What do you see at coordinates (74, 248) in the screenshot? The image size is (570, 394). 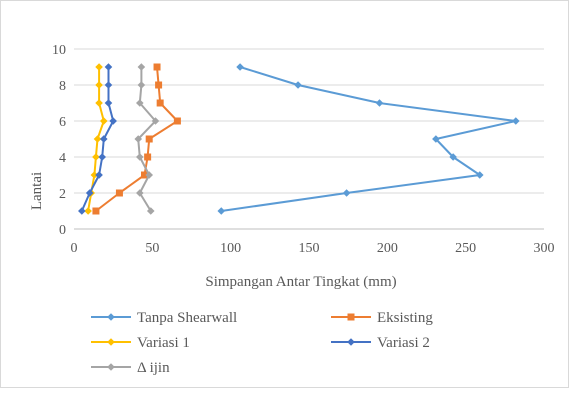 I see `x-tick-label: 0` at bounding box center [74, 248].